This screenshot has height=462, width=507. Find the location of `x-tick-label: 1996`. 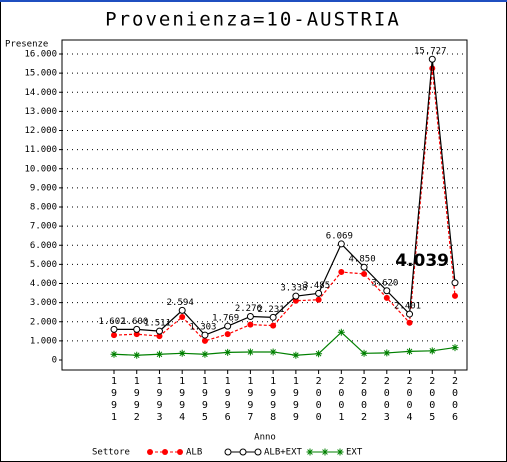

x-tick-label: 1996 is located at coordinates (227, 400).